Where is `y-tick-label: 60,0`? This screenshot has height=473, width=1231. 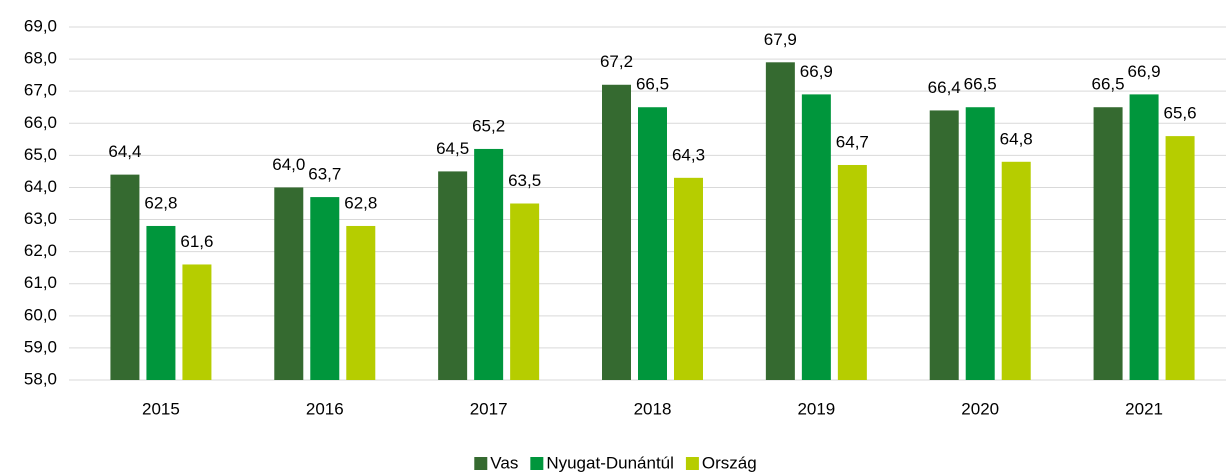
y-tick-label: 60,0 is located at coordinates (40, 314).